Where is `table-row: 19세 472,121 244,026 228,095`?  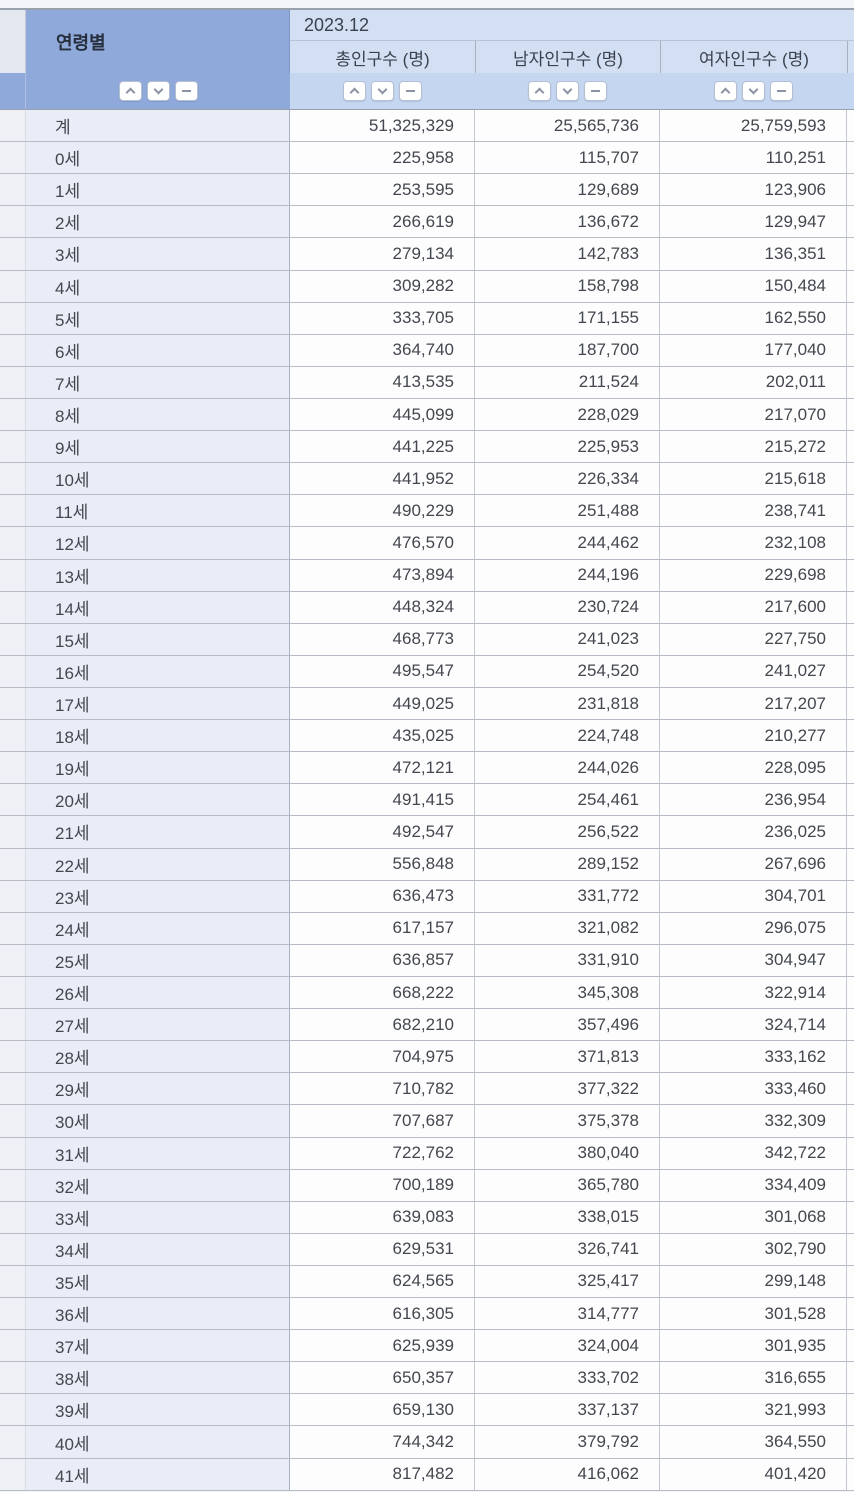 table-row: 19세 472,121 244,026 228,095 is located at coordinates (427, 768).